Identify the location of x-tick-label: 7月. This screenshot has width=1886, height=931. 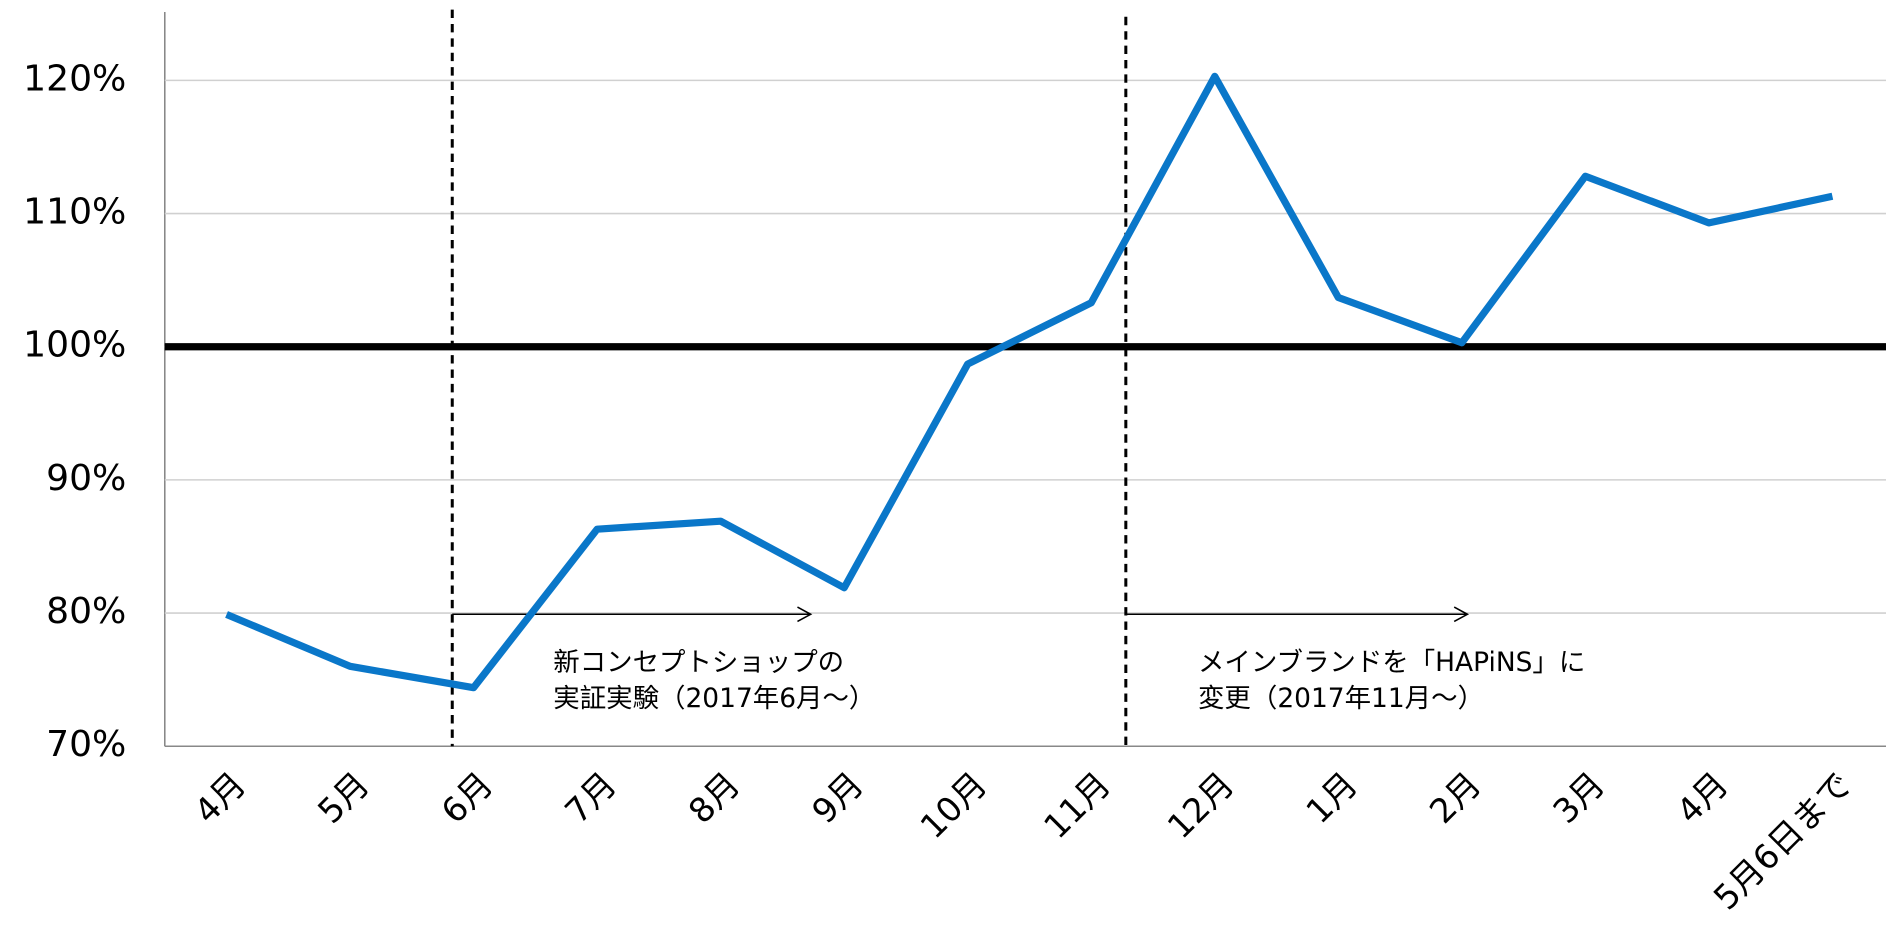
(590, 798).